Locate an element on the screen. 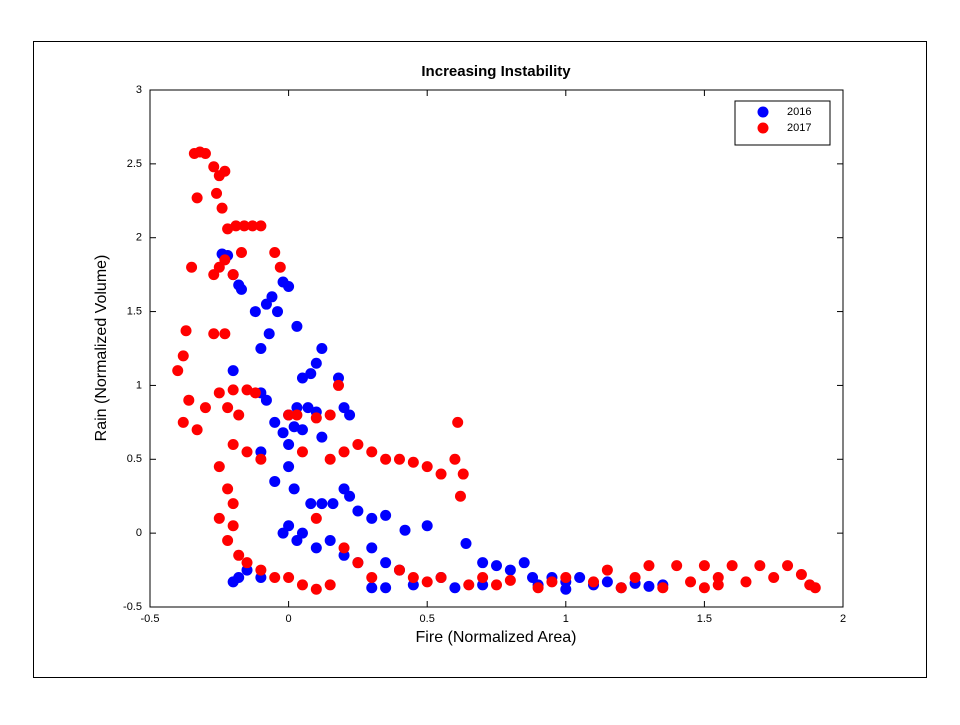 This screenshot has width=960, height=725. y-tick-label: 0.5 is located at coordinates (134, 459).